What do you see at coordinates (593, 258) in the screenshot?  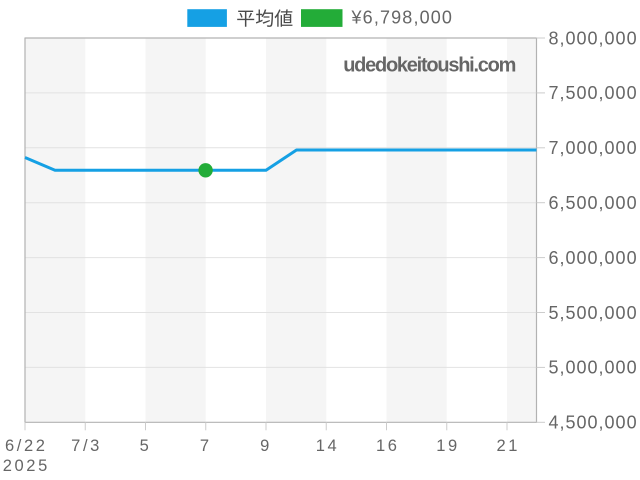 I see `svg-text: 6,000,000` at bounding box center [593, 258].